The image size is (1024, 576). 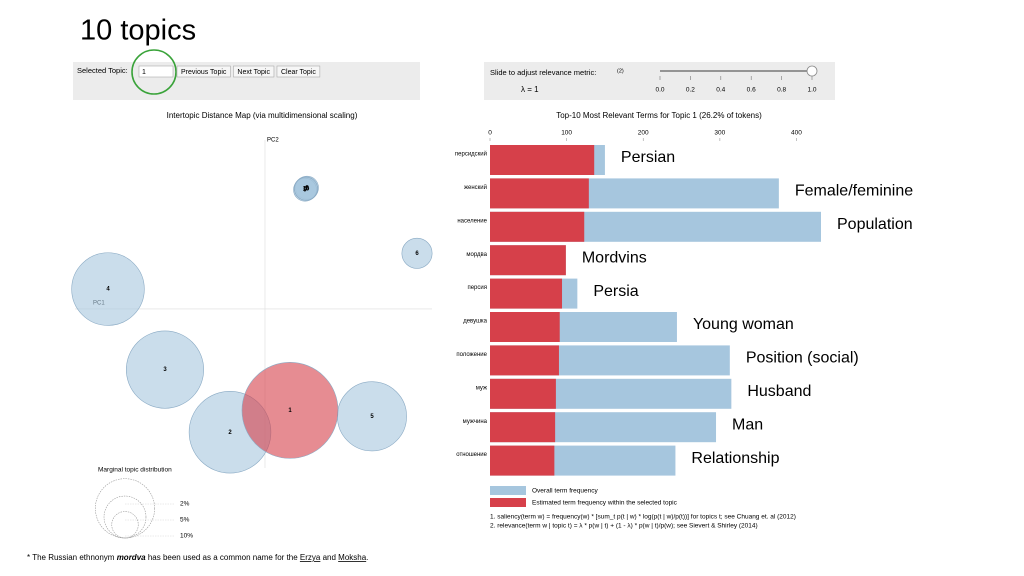 I want to click on selected-topic-label: Selected Topic:, so click(x=102, y=70).